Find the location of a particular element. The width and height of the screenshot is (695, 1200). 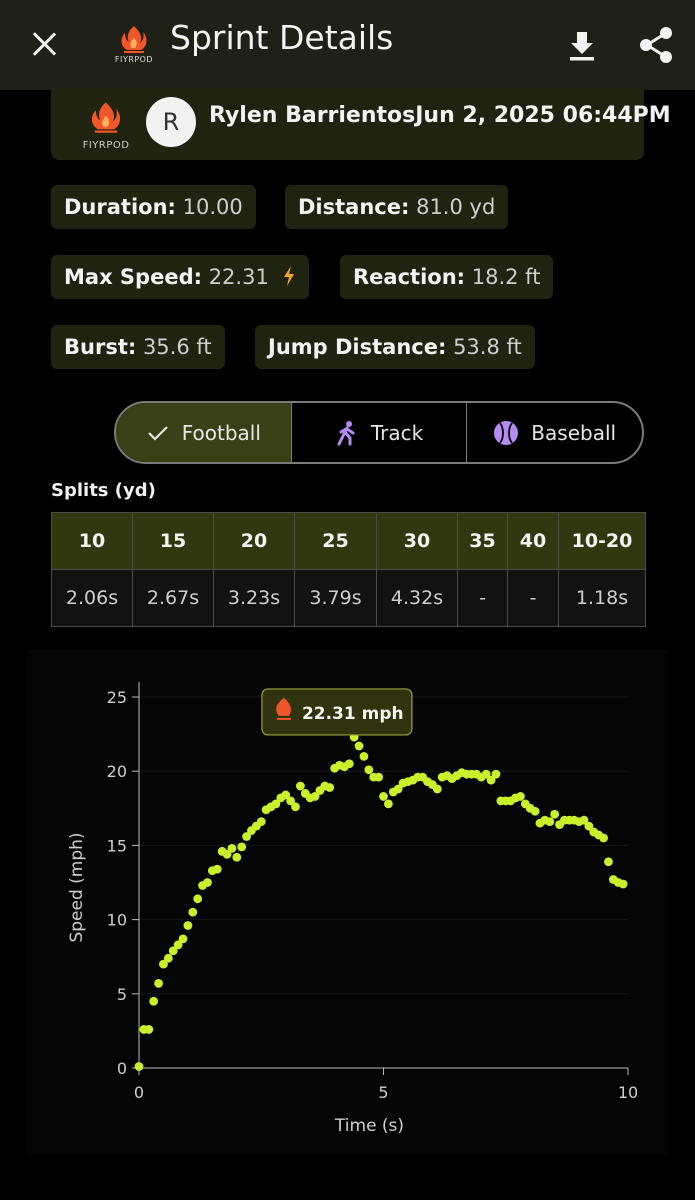

y-tick-label: 25 is located at coordinates (117, 697).